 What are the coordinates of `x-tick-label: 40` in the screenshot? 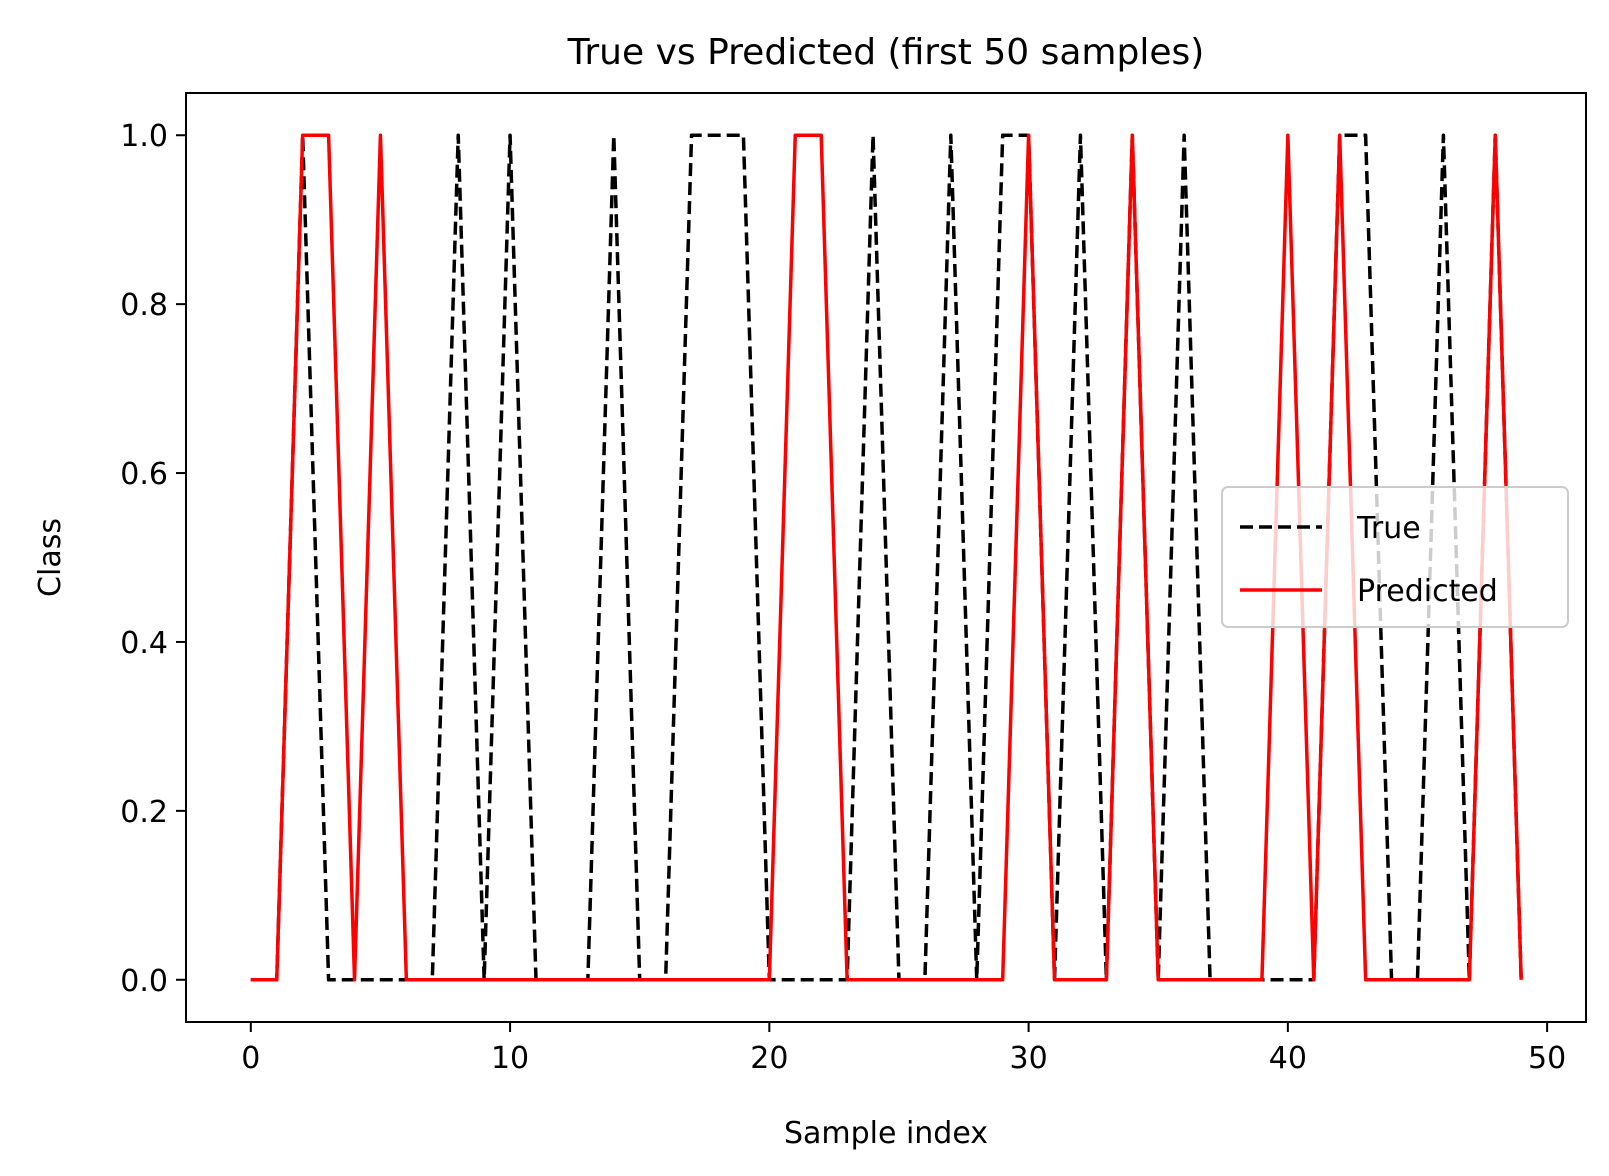 It's located at (1288, 1058).